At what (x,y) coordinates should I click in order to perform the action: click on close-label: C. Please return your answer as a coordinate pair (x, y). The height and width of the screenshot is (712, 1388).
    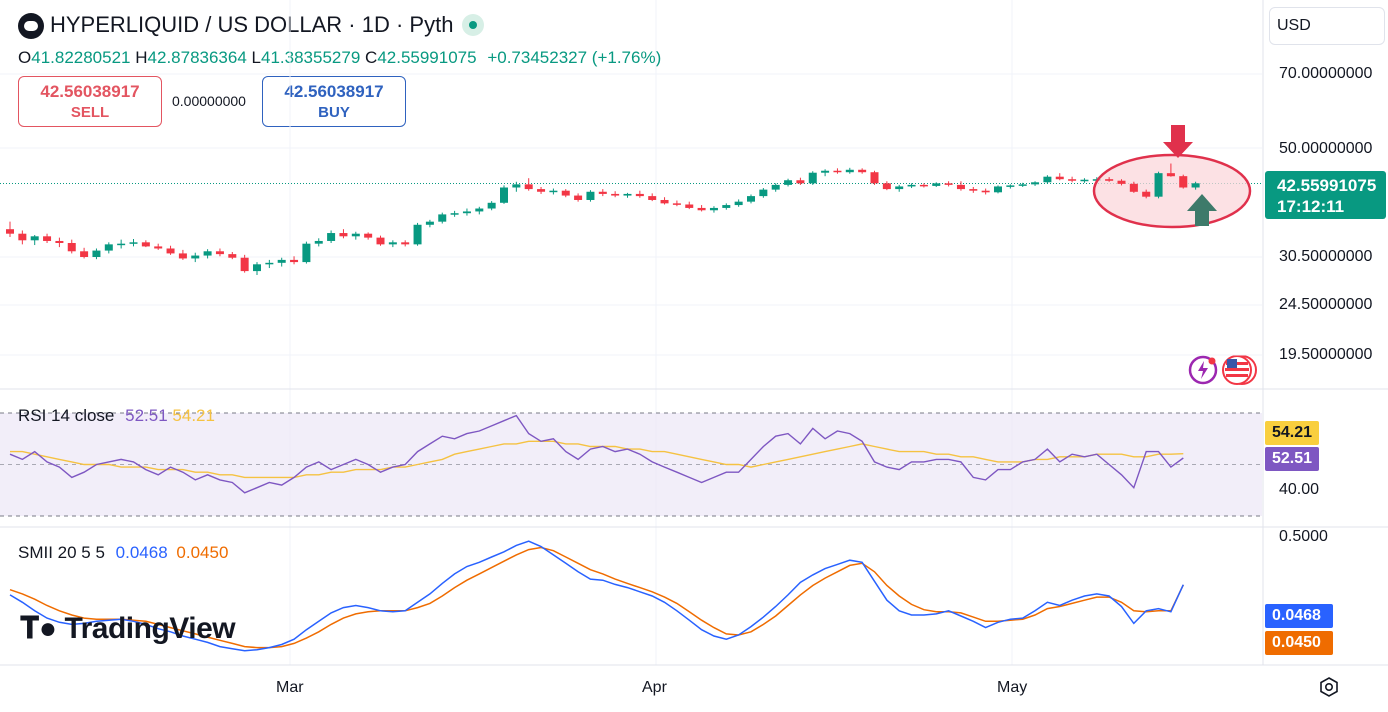
    Looking at the image, I should click on (371, 57).